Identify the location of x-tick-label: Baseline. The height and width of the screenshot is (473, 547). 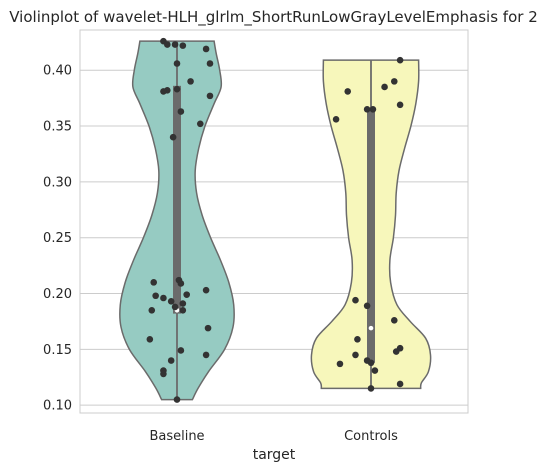
(176, 436).